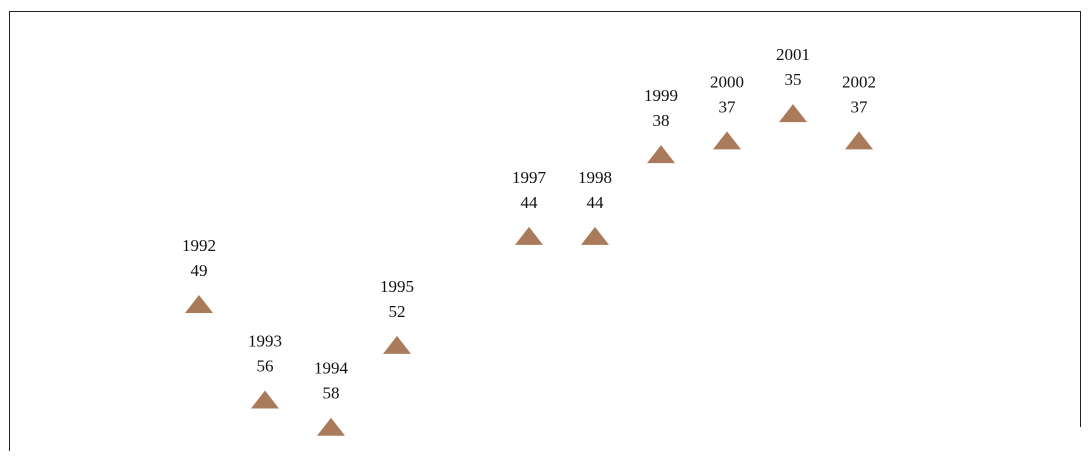  Describe the element at coordinates (265, 365) in the screenshot. I see `point-value-label: 56` at that location.